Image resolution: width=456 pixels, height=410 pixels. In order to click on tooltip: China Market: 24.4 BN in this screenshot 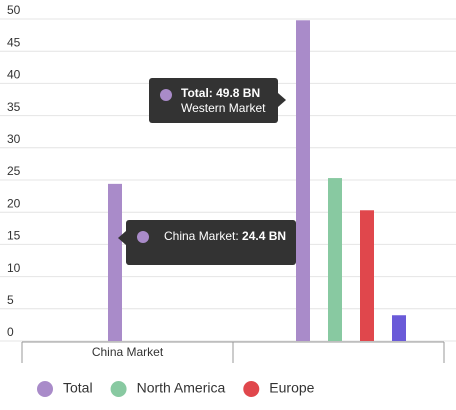, I will do `click(207, 242)`.